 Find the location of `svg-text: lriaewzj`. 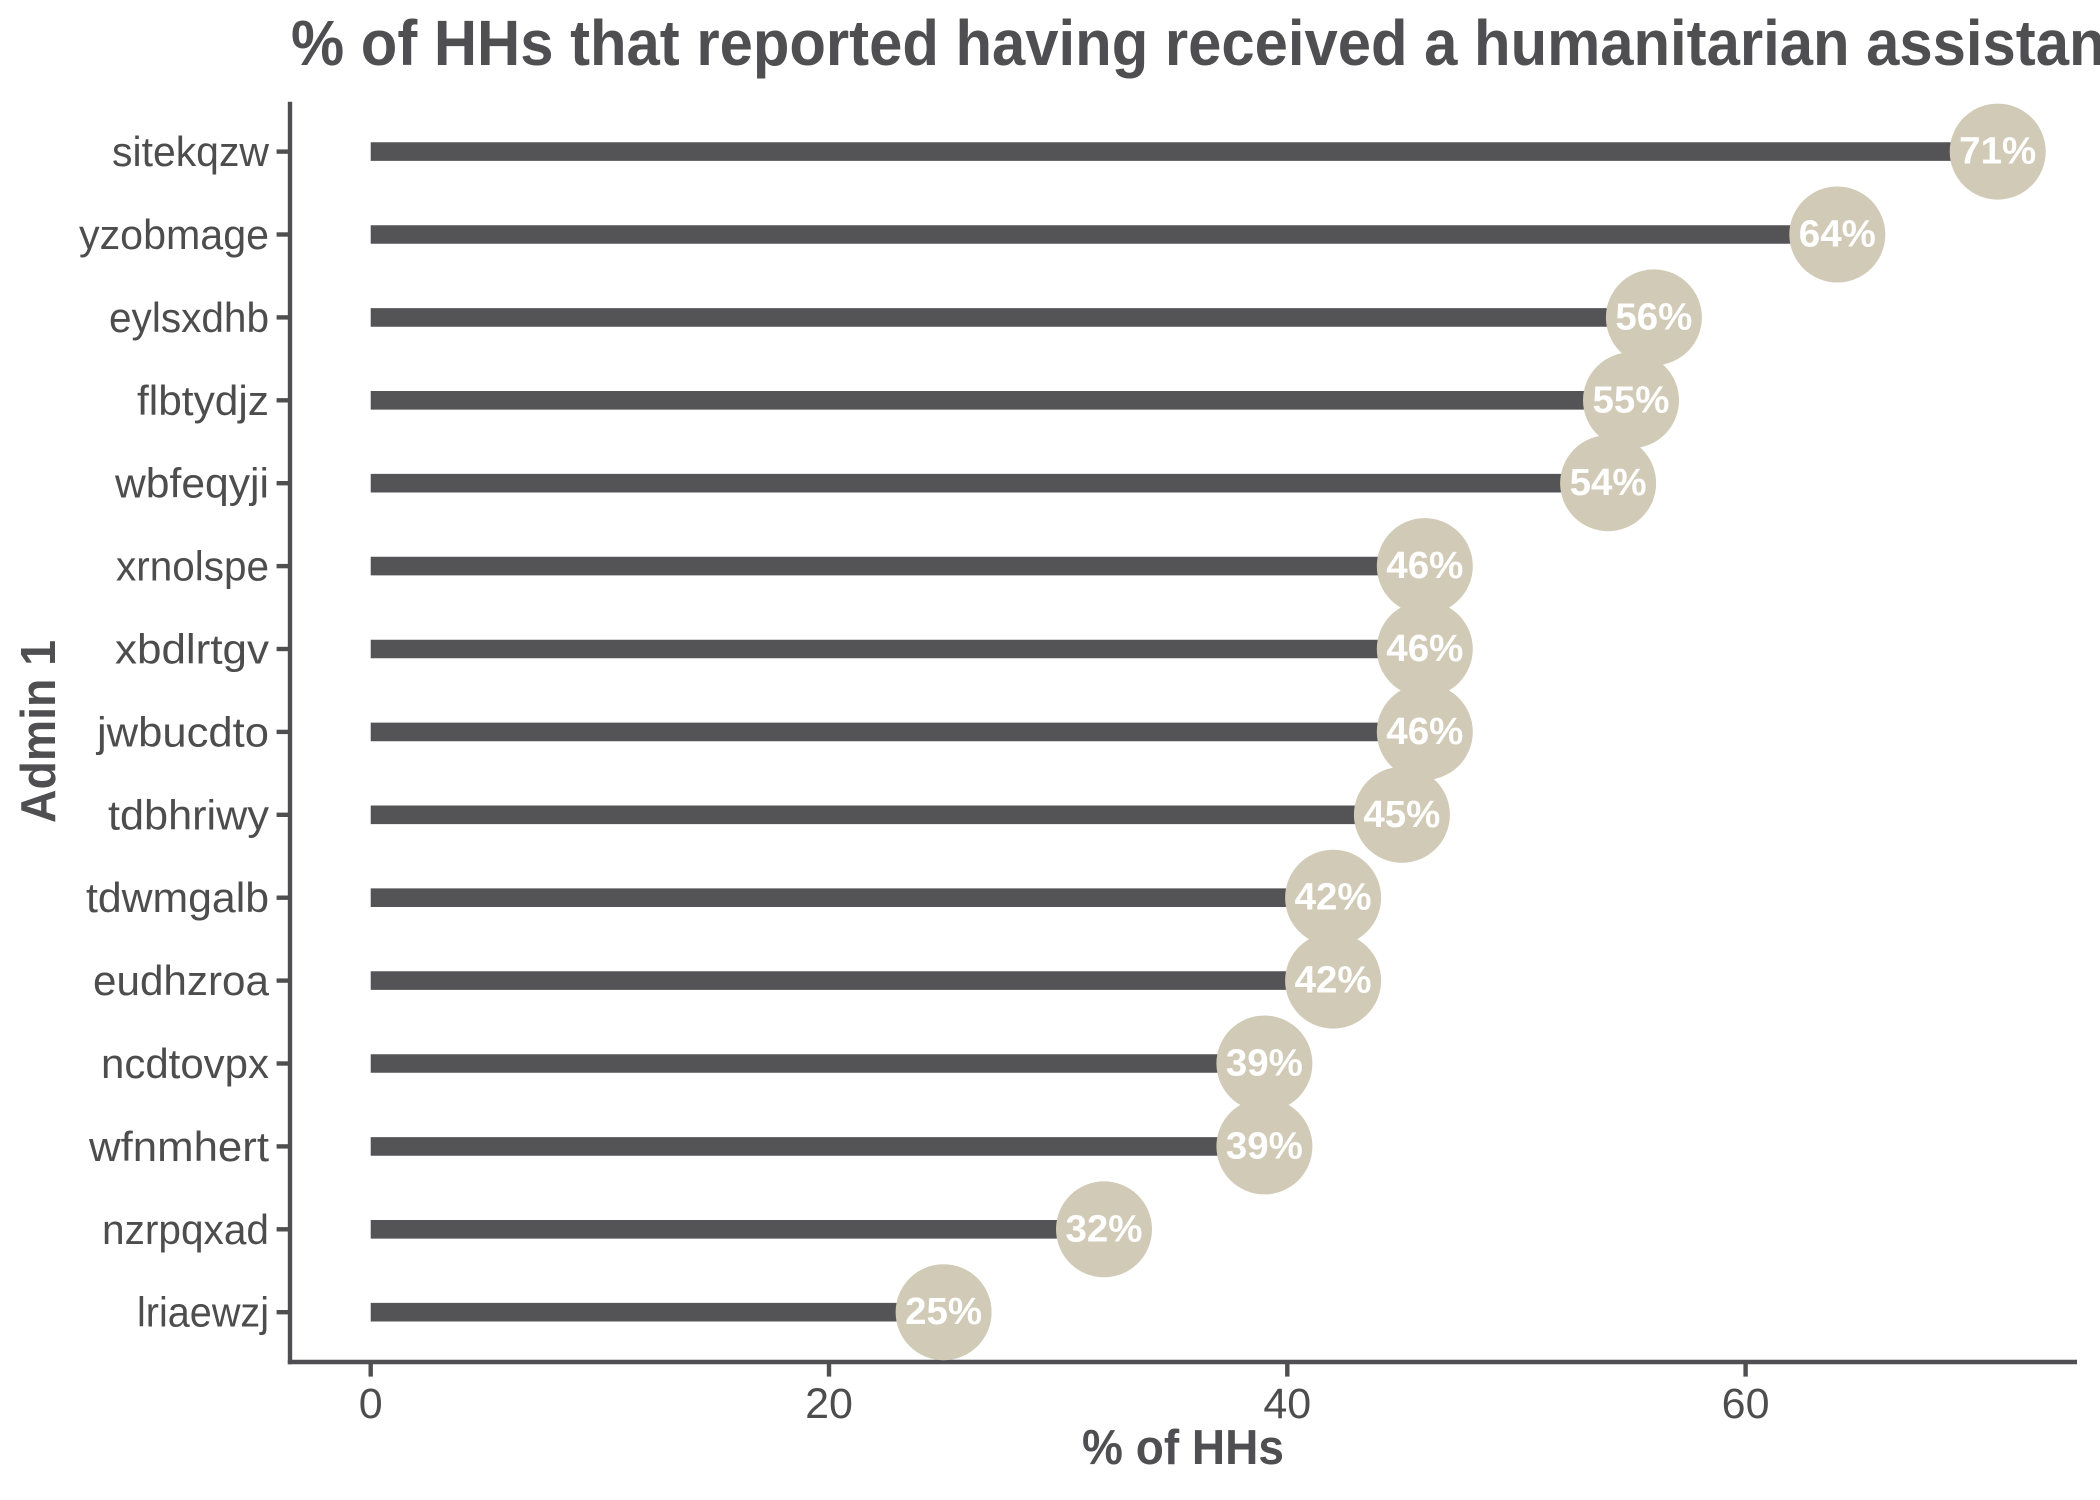

svg-text: lriaewzj is located at coordinates (203, 1312).